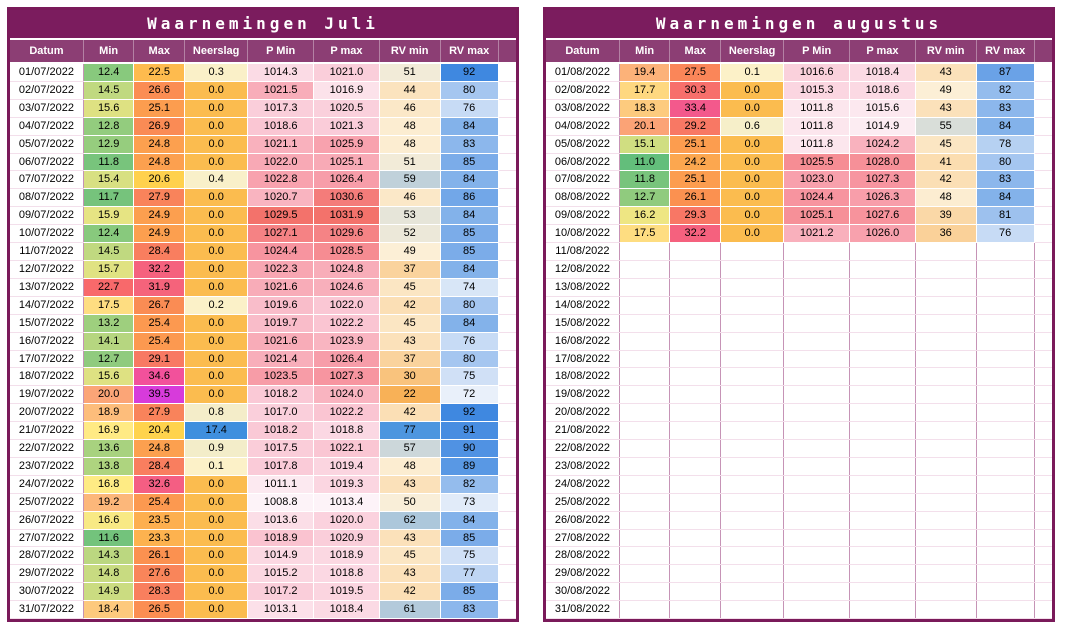 The width and height of the screenshot is (1067, 622). What do you see at coordinates (159, 144) in the screenshot?
I see `cell-max: 24.8` at bounding box center [159, 144].